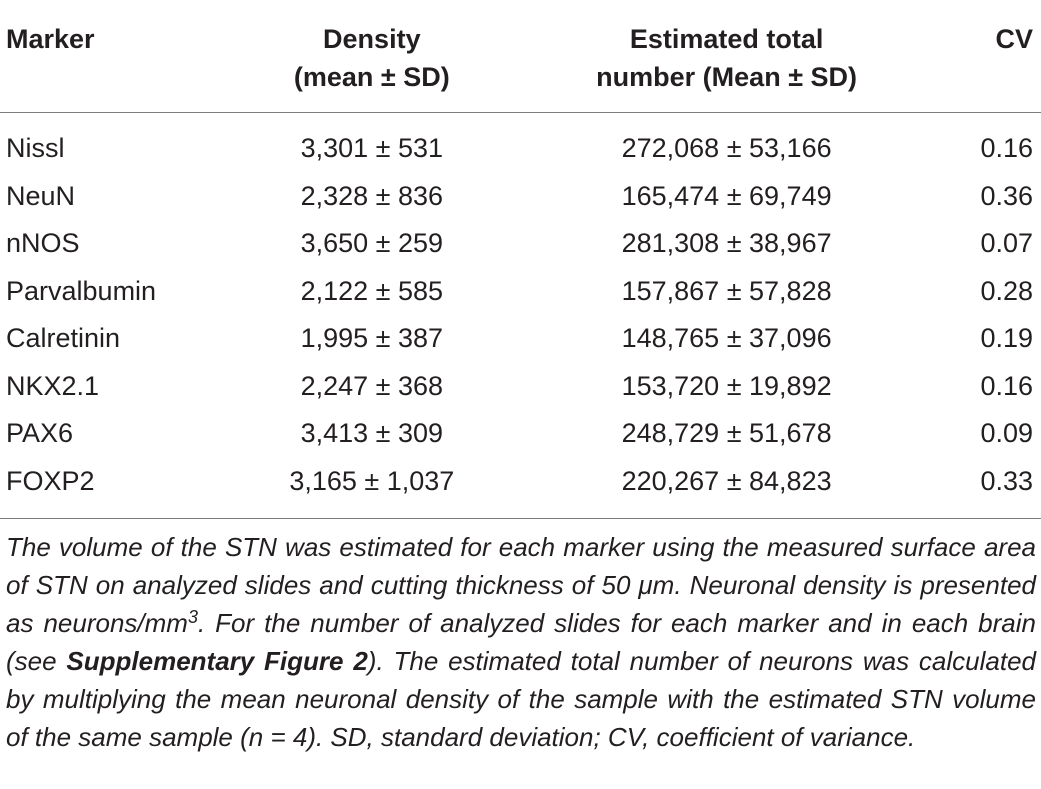 This screenshot has width=1041, height=789. Describe the element at coordinates (1006, 433) in the screenshot. I see `cell-cv: 0.09` at that location.